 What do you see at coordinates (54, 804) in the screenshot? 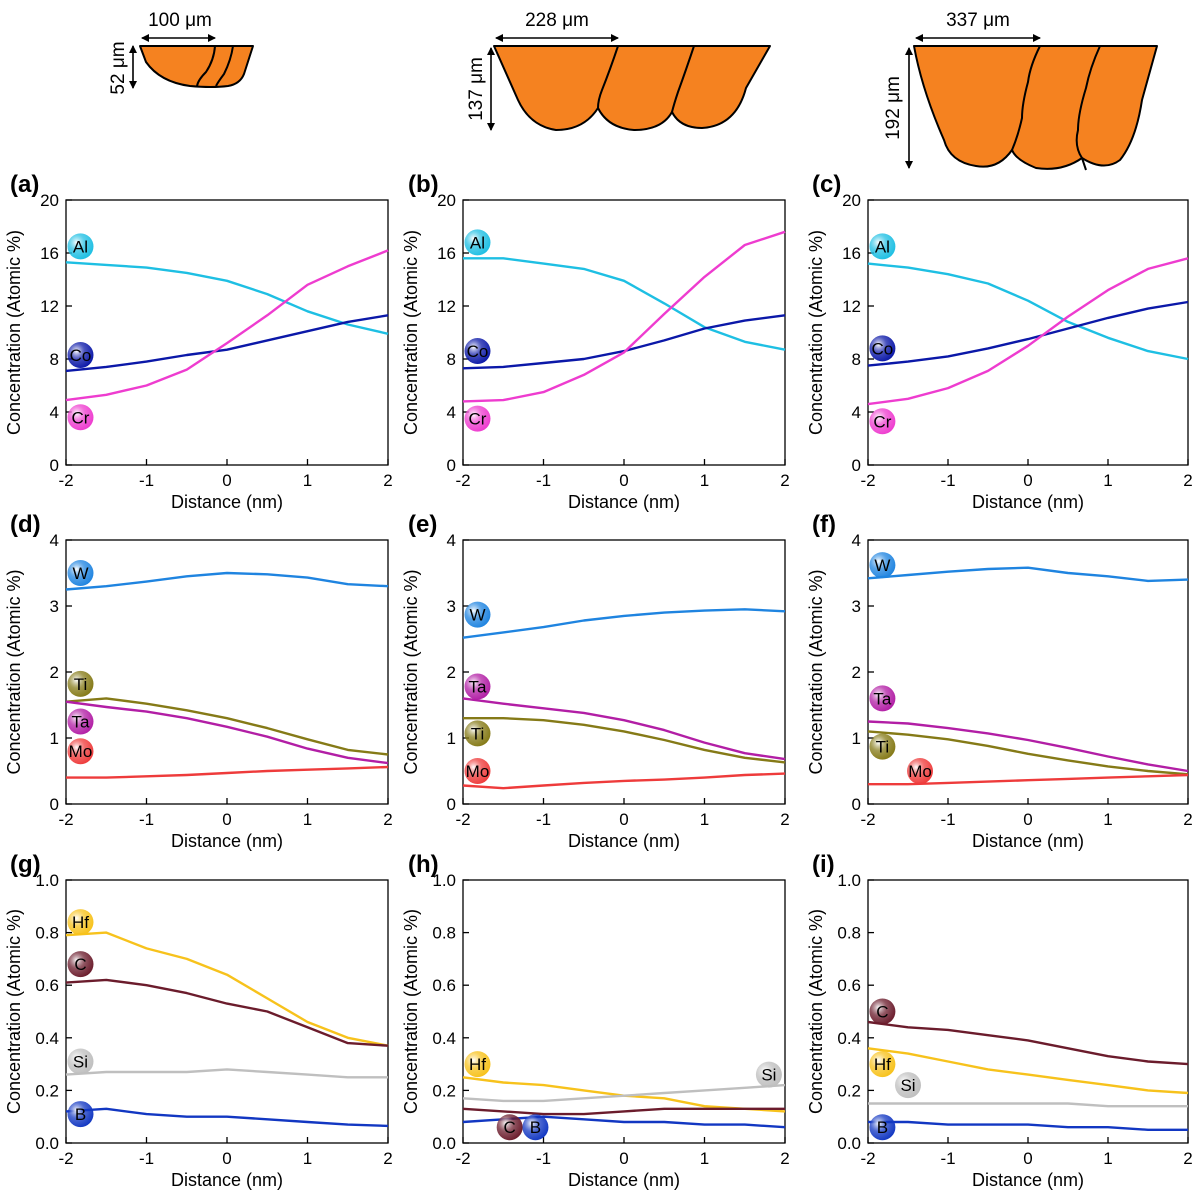
I see `y-tick-label: 0` at bounding box center [54, 804].